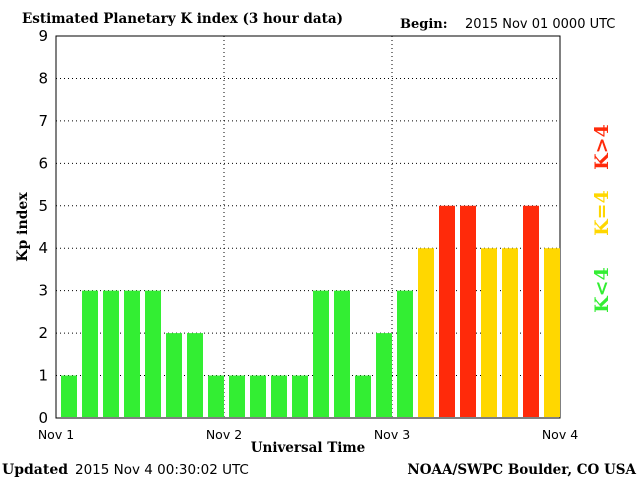  I want to click on y-tick-labels: 0 1 2 3 4 5 6 7 8 9, so click(43, 227).